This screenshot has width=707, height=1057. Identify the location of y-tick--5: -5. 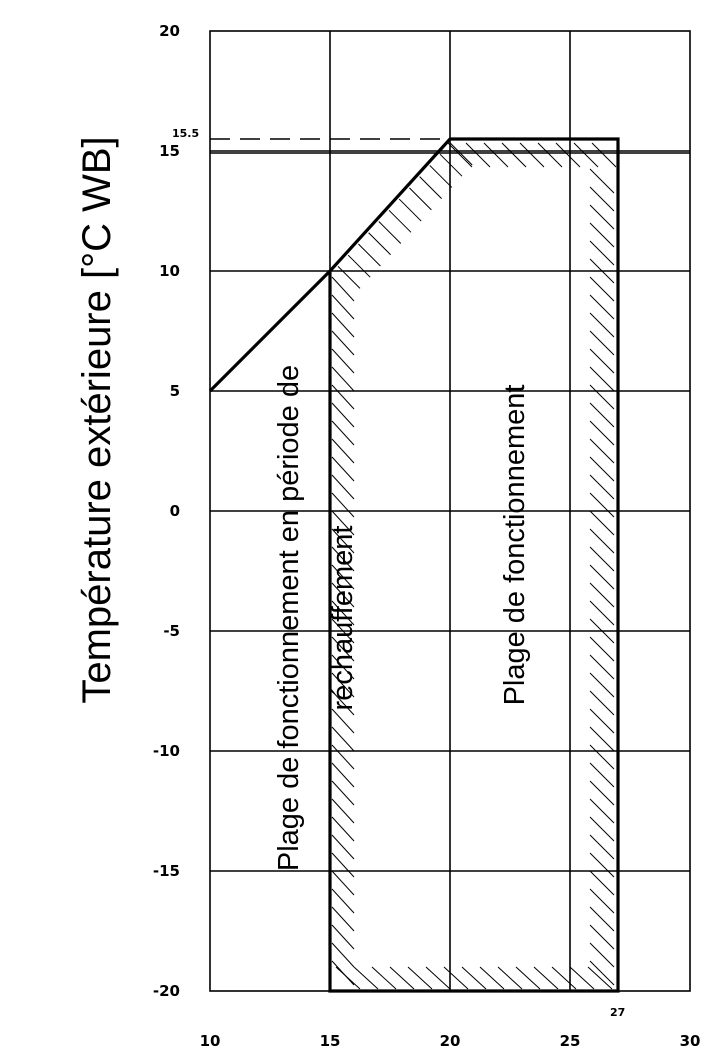
(171, 631).